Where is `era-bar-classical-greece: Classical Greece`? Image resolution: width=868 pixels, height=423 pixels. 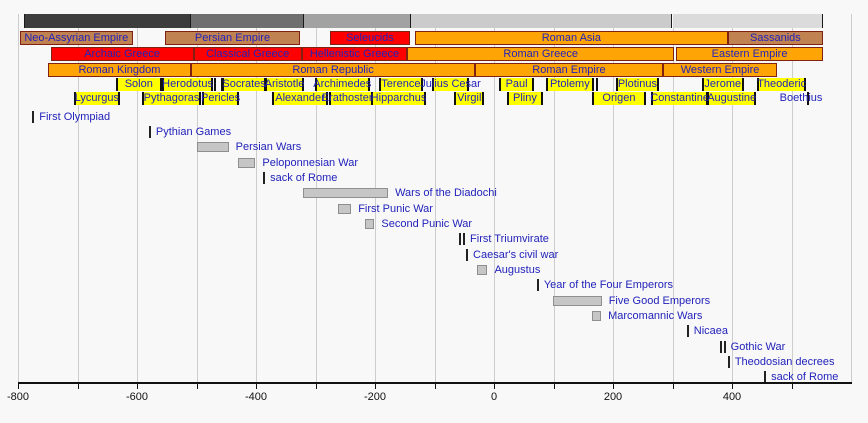 era-bar-classical-greece: Classical Greece is located at coordinates (247, 54).